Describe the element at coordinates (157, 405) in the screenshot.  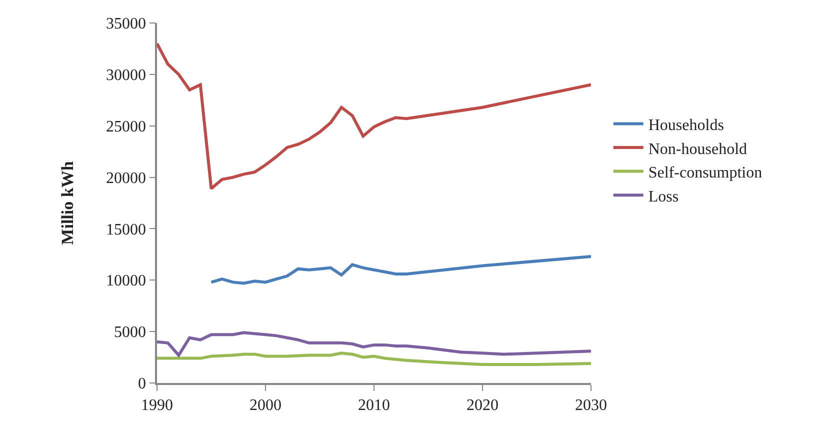
I see `x-tick-label: 1990` at that location.